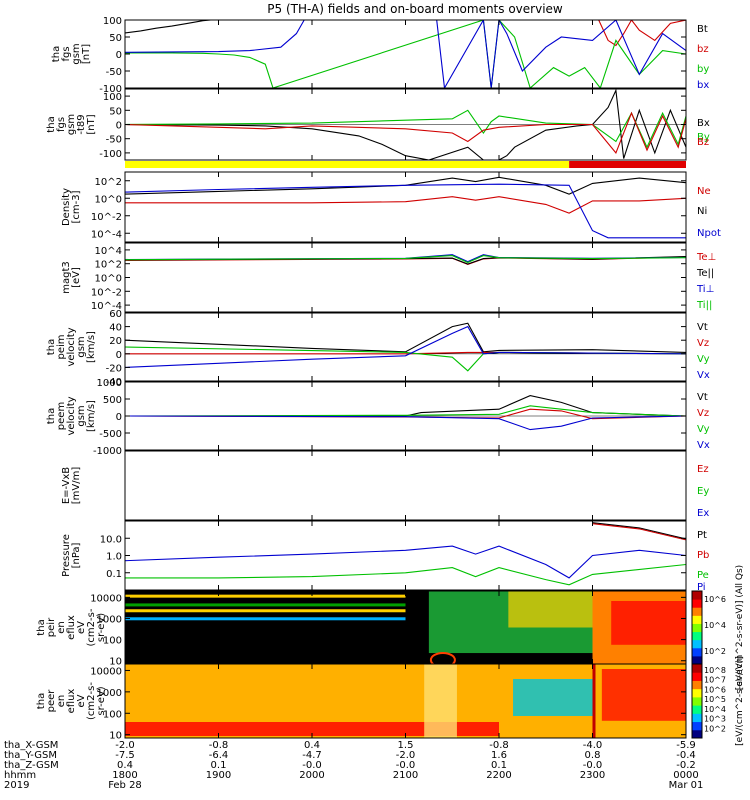 The width and height of the screenshot is (750, 800). What do you see at coordinates (114, 140) in the screenshot?
I see `ytick-label: -50` at bounding box center [114, 140].